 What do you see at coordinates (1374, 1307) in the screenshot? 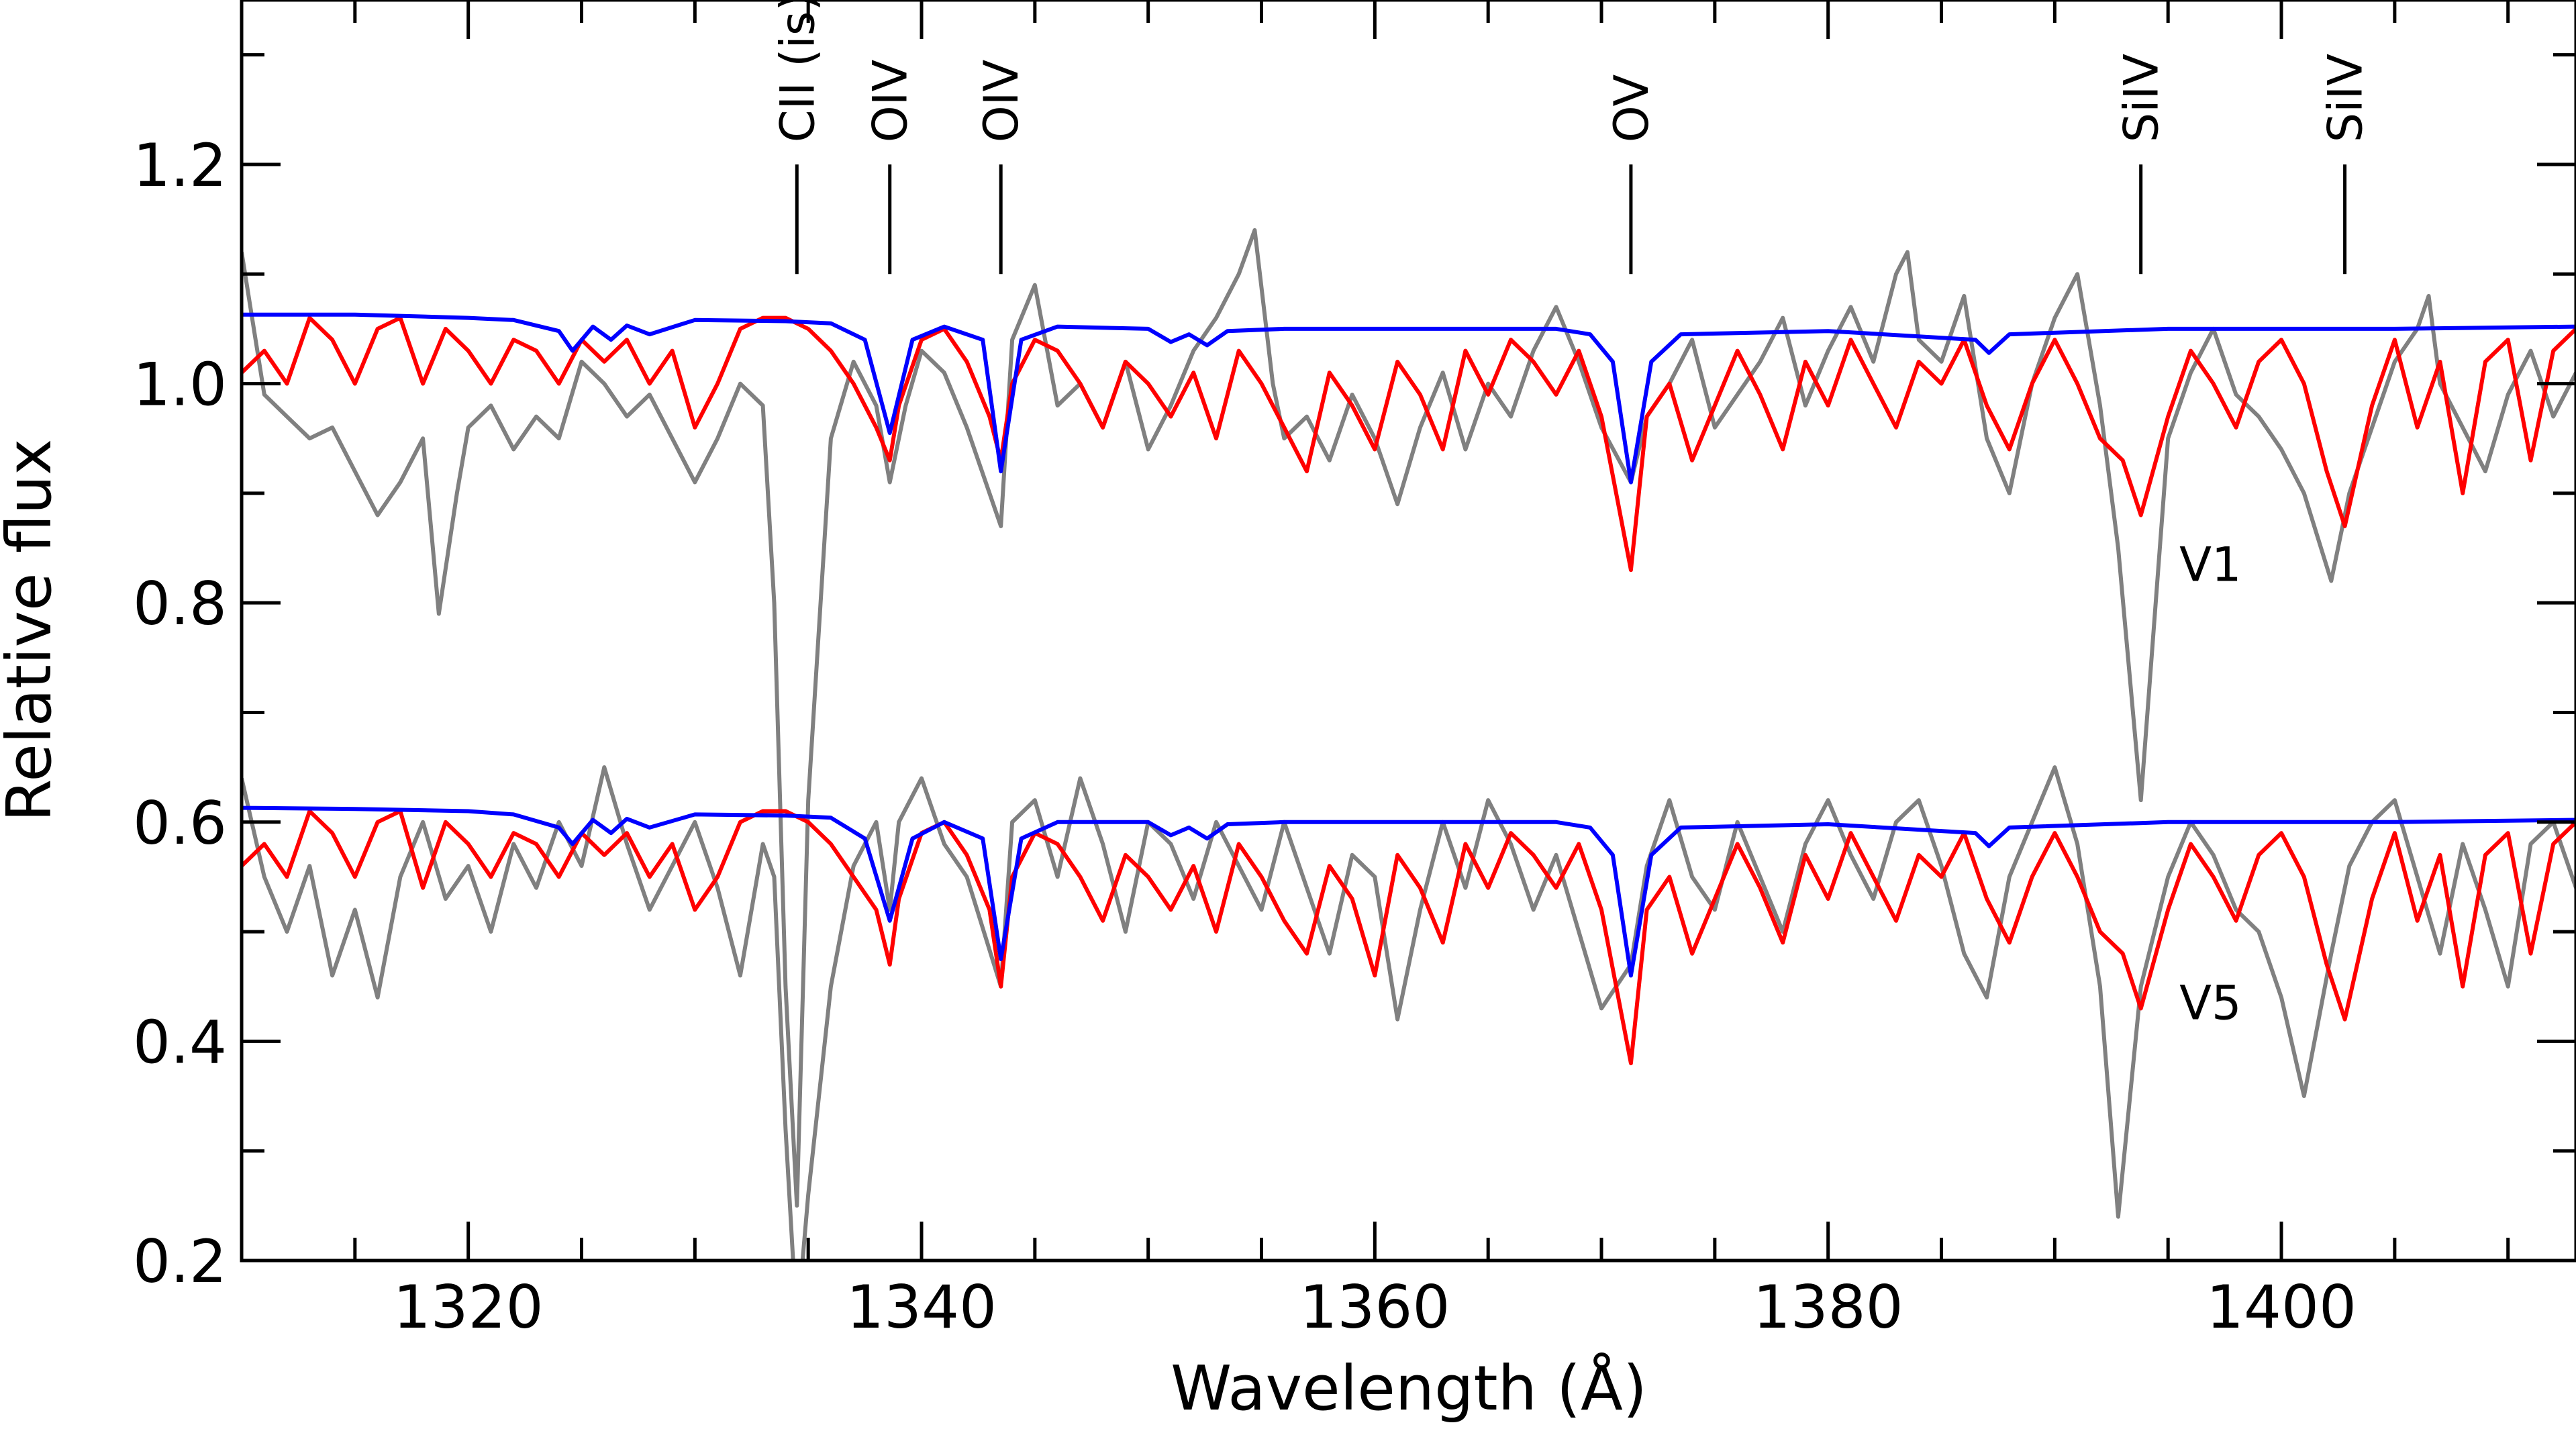
I see `x-tick-label: 1360` at bounding box center [1374, 1307].